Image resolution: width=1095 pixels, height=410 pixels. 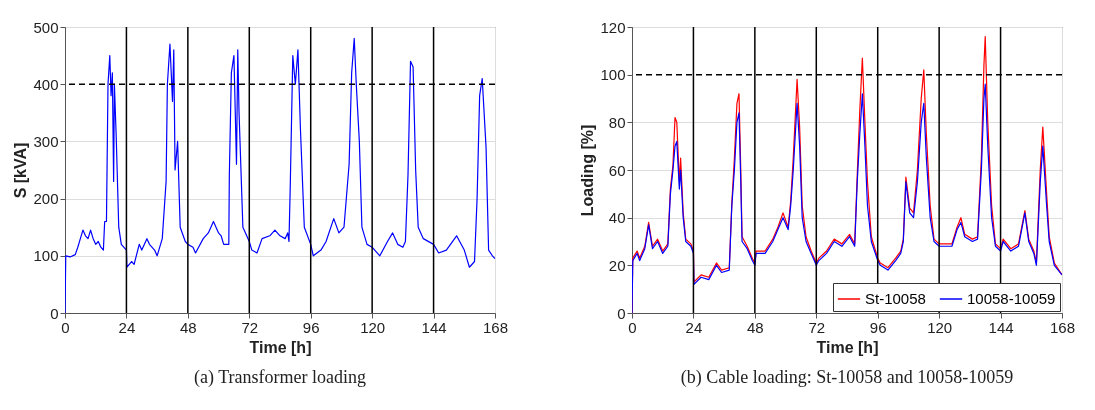 What do you see at coordinates (588, 170) in the screenshot?
I see `y-axis-title: Loading [%]` at bounding box center [588, 170].